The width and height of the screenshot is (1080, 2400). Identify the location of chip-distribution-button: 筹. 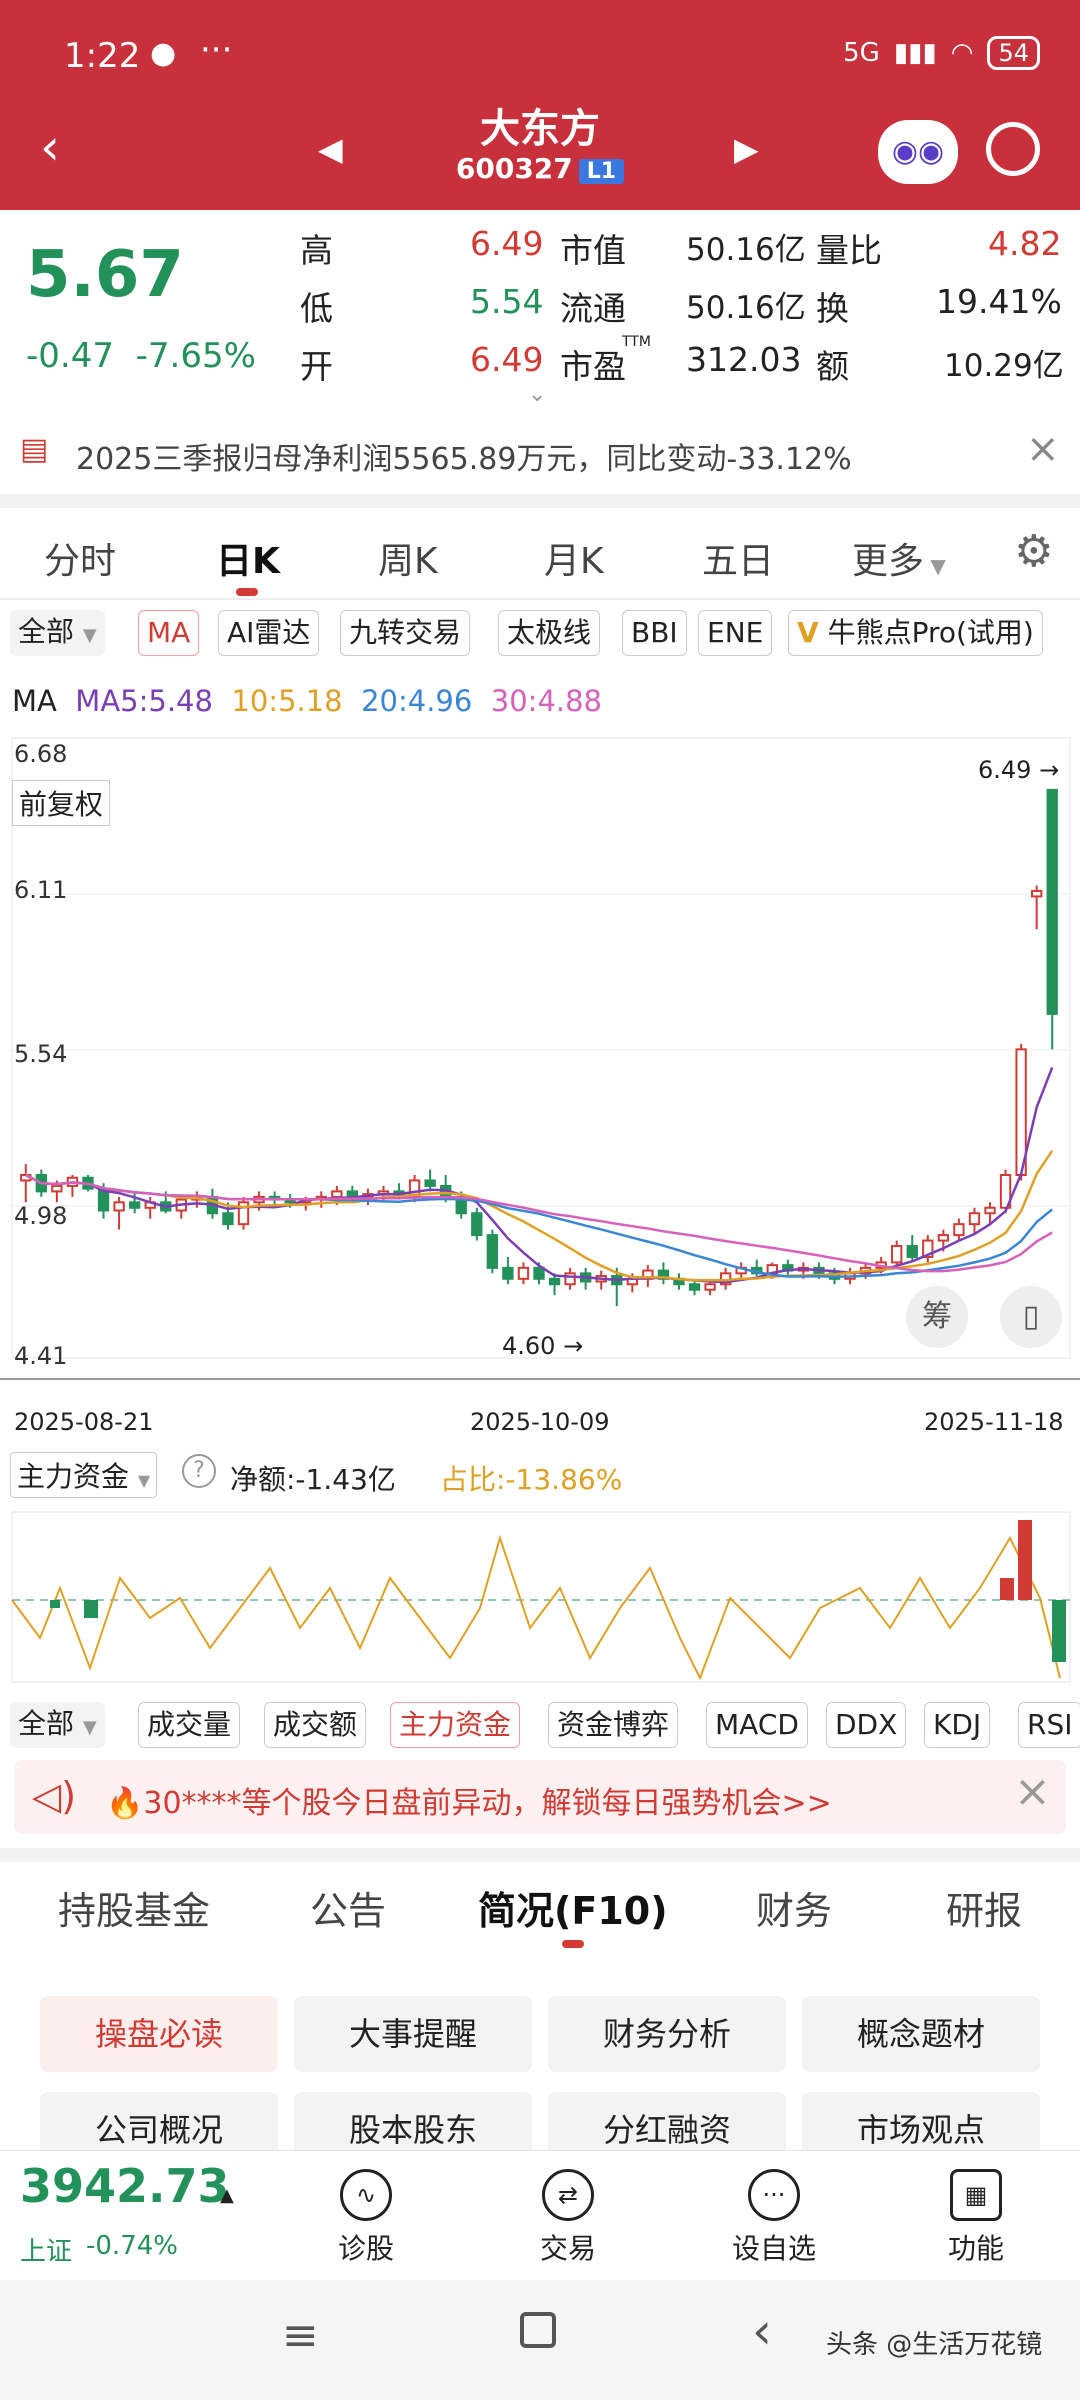
(937, 1317).